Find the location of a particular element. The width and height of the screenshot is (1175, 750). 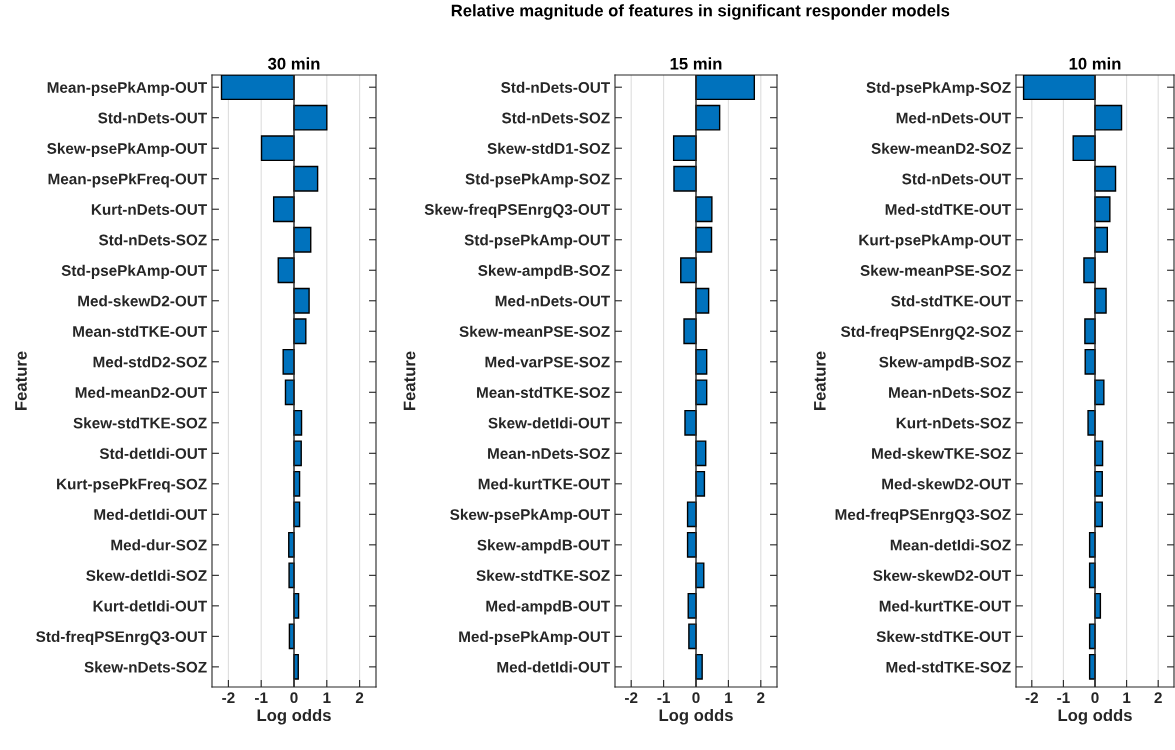

y-tick-label: Skew-freqPSEnrgQ3-OUT is located at coordinates (517, 211).